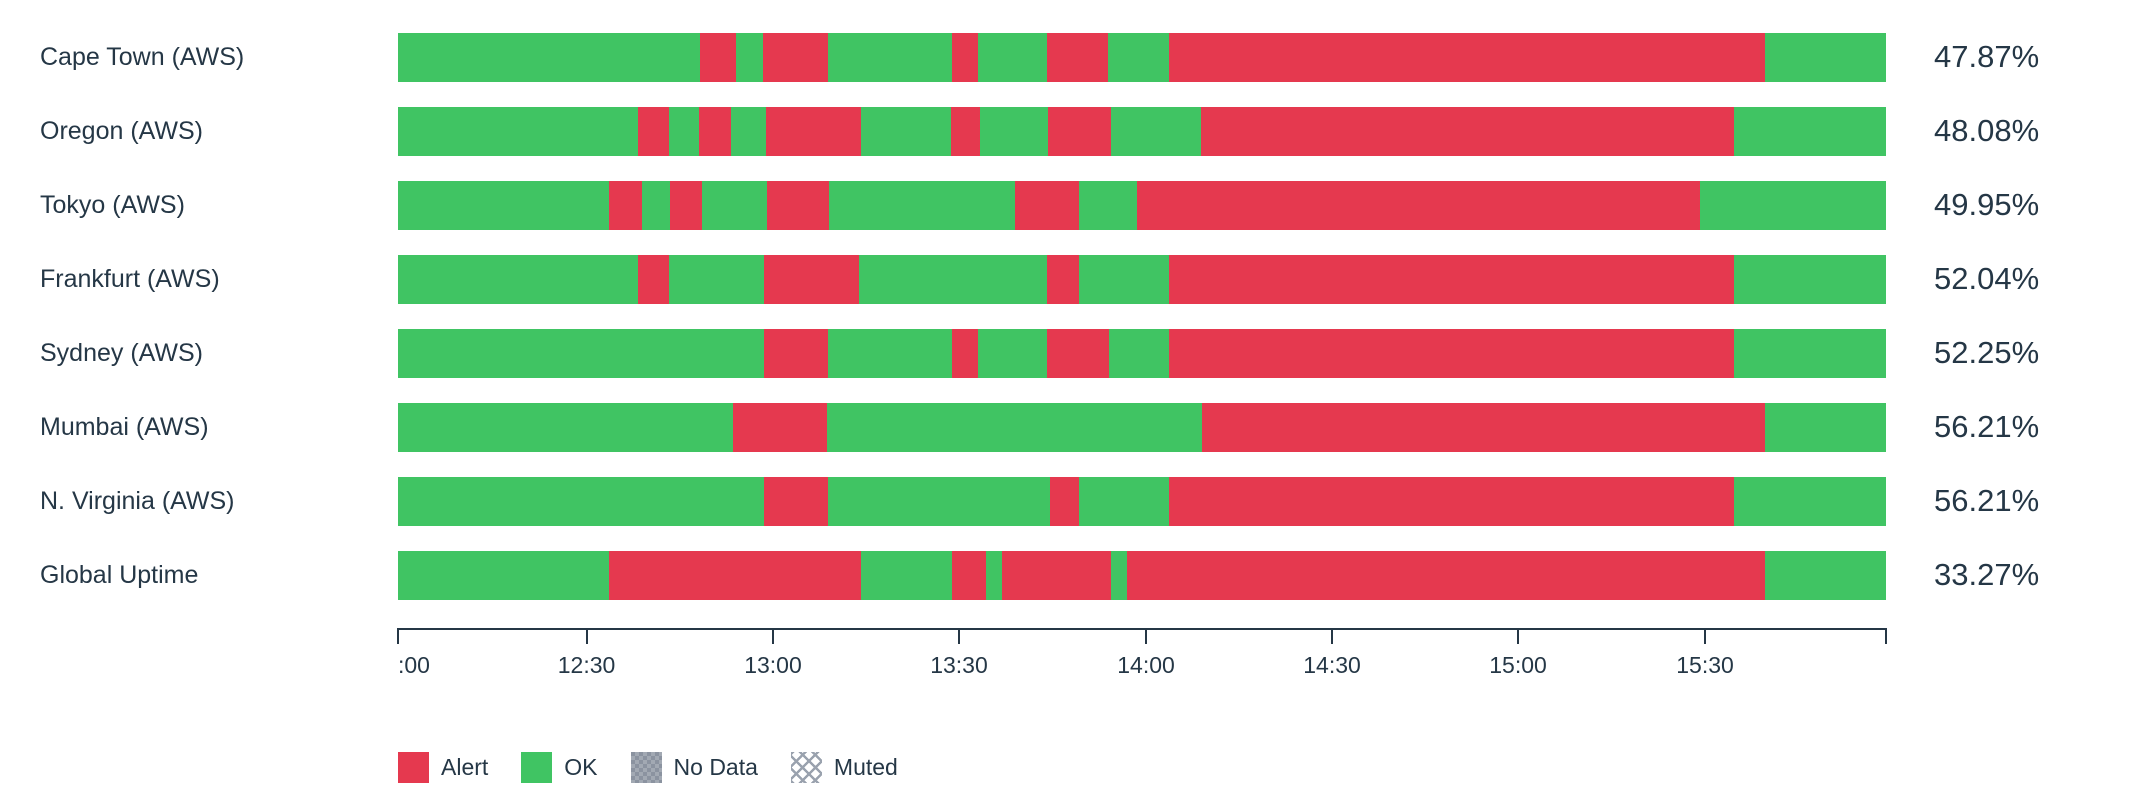 The width and height of the screenshot is (2134, 802). Describe the element at coordinates (1142, 660) in the screenshot. I see `time-axis: :00 12:30 13:00 13:30 14:00 14:30 15:00 15:30` at that location.